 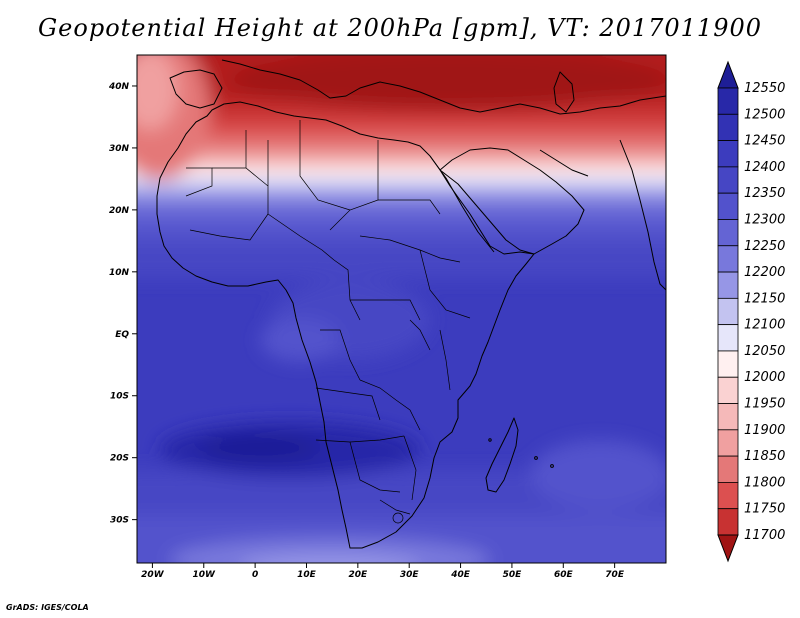 I want to click on colorbar-level-label: 12350, so click(x=764, y=193).